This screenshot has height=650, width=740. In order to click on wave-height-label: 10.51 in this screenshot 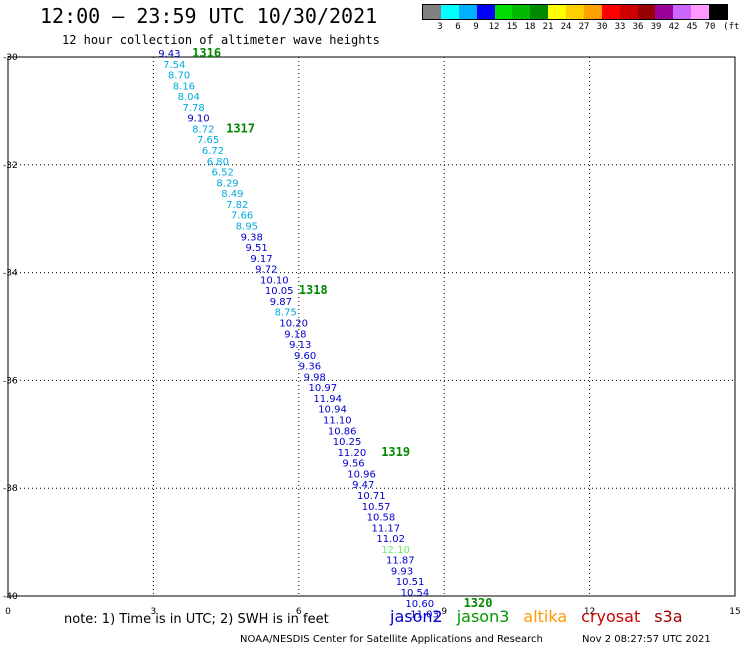, I will do `click(410, 582)`.